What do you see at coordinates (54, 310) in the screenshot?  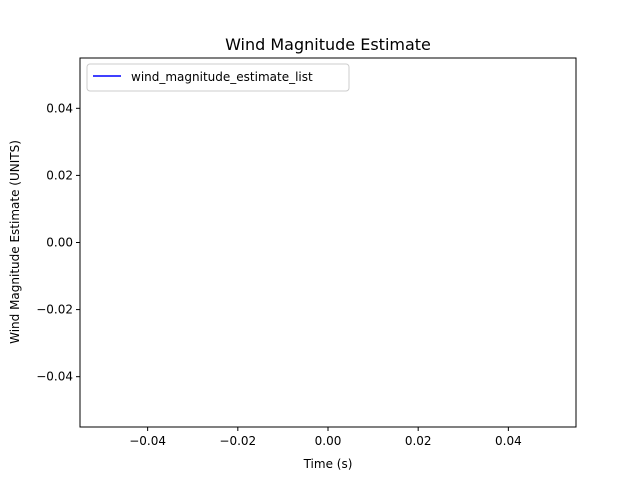 I see `y-tick-label: −0.02` at bounding box center [54, 310].